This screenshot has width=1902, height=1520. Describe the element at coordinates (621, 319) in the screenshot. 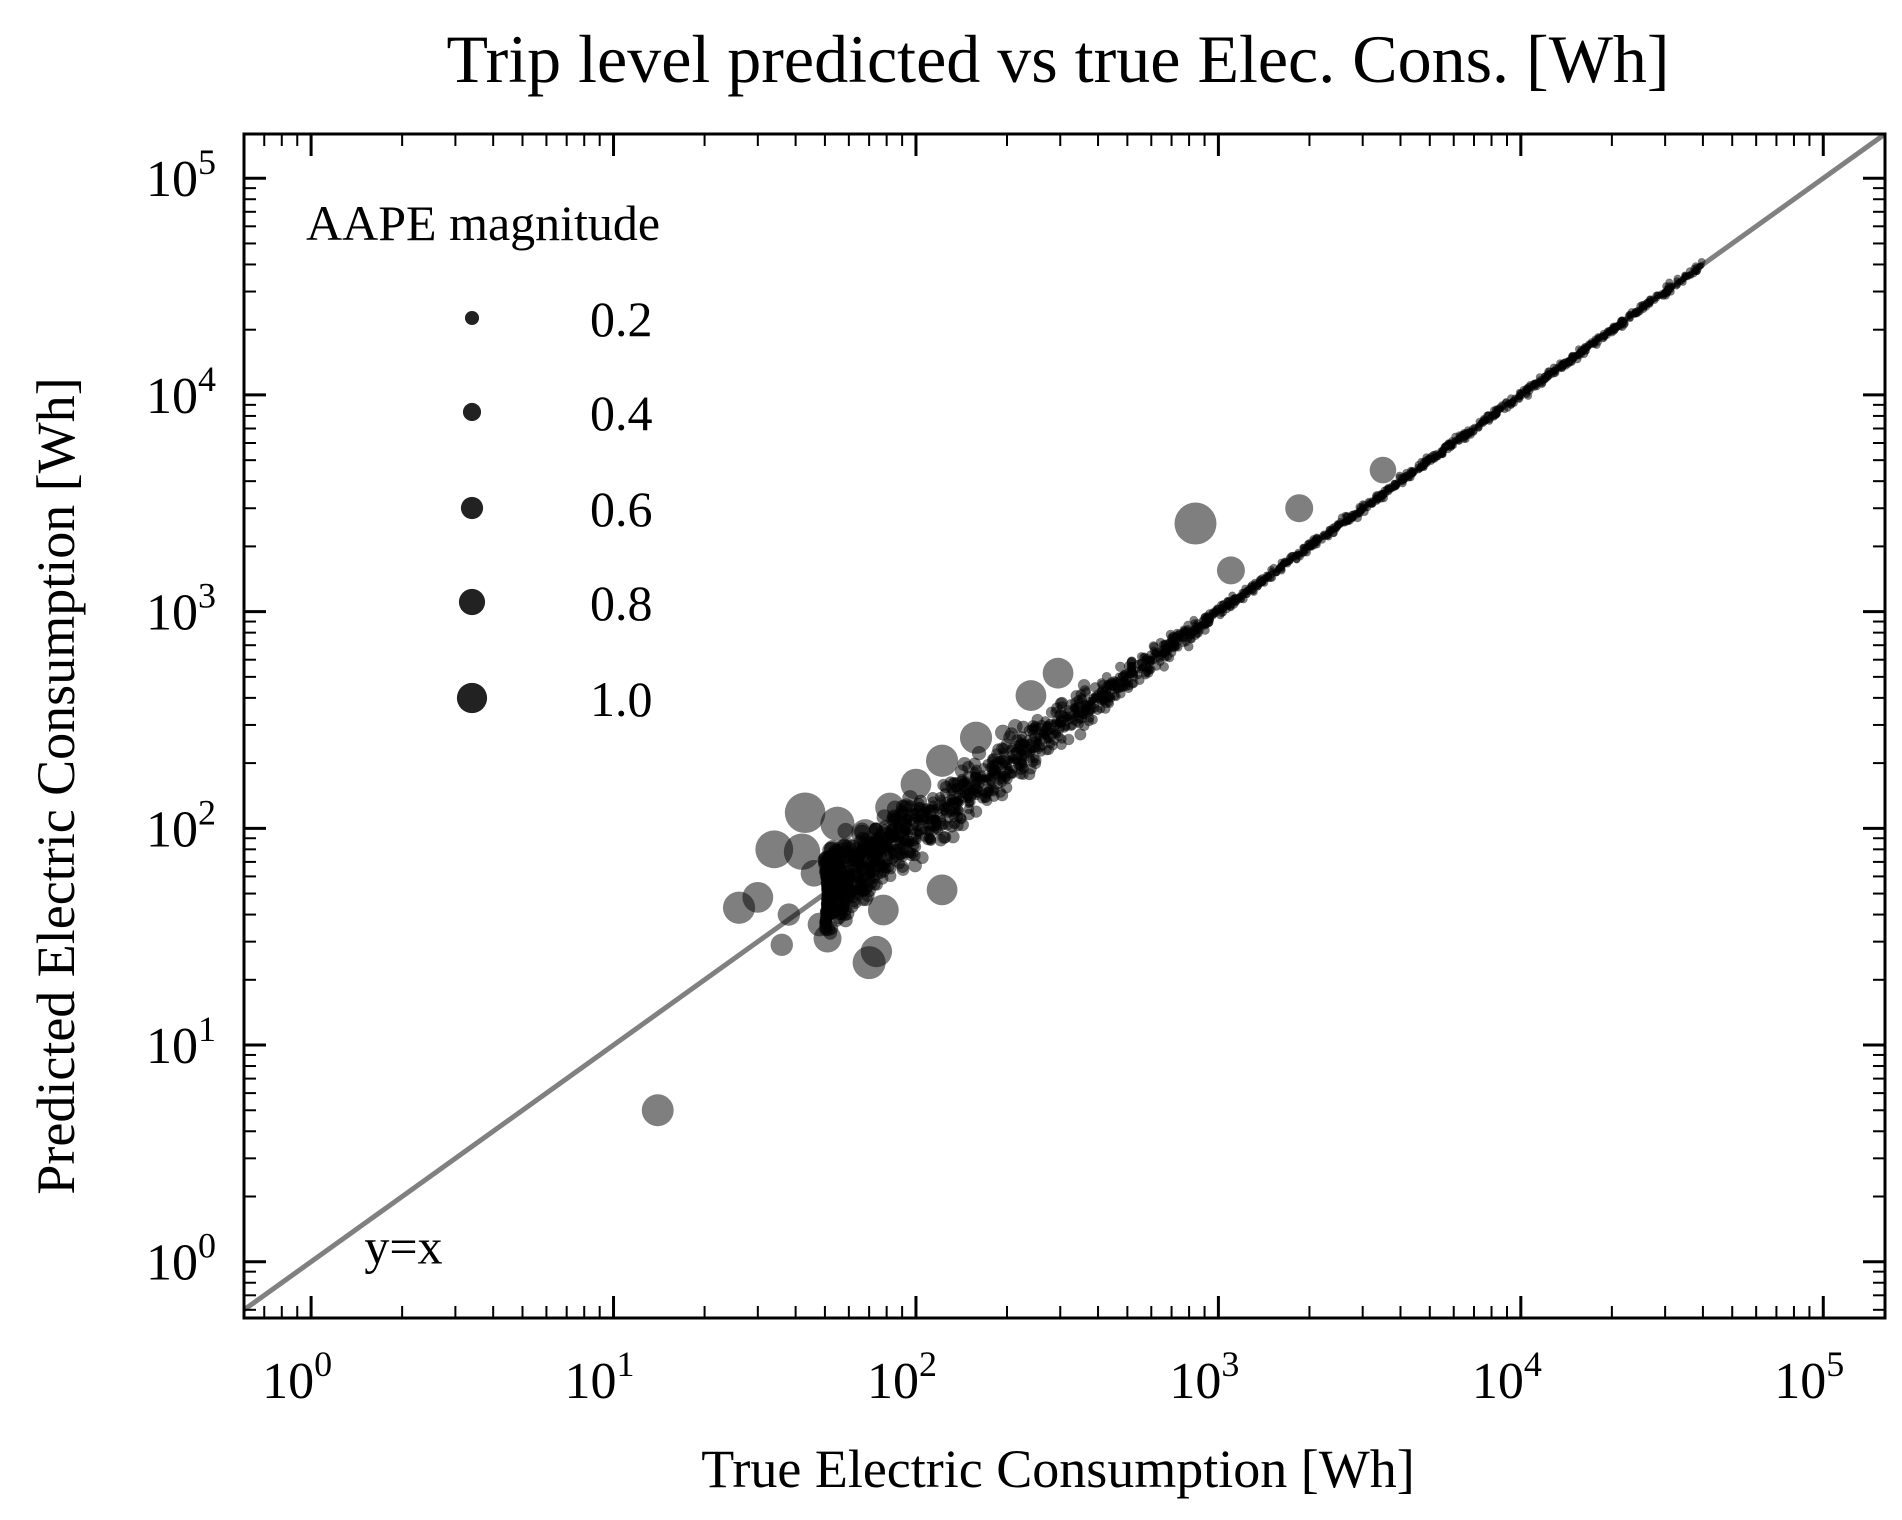

I see `legend-label: 0.2` at that location.